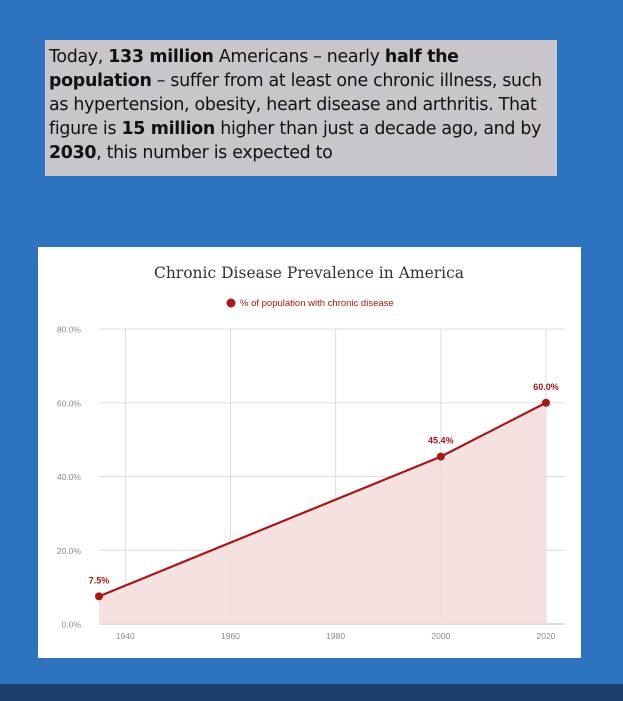 This screenshot has width=623, height=701. Describe the element at coordinates (69, 551) in the screenshot. I see `y-tick-label: 20.0%` at that location.